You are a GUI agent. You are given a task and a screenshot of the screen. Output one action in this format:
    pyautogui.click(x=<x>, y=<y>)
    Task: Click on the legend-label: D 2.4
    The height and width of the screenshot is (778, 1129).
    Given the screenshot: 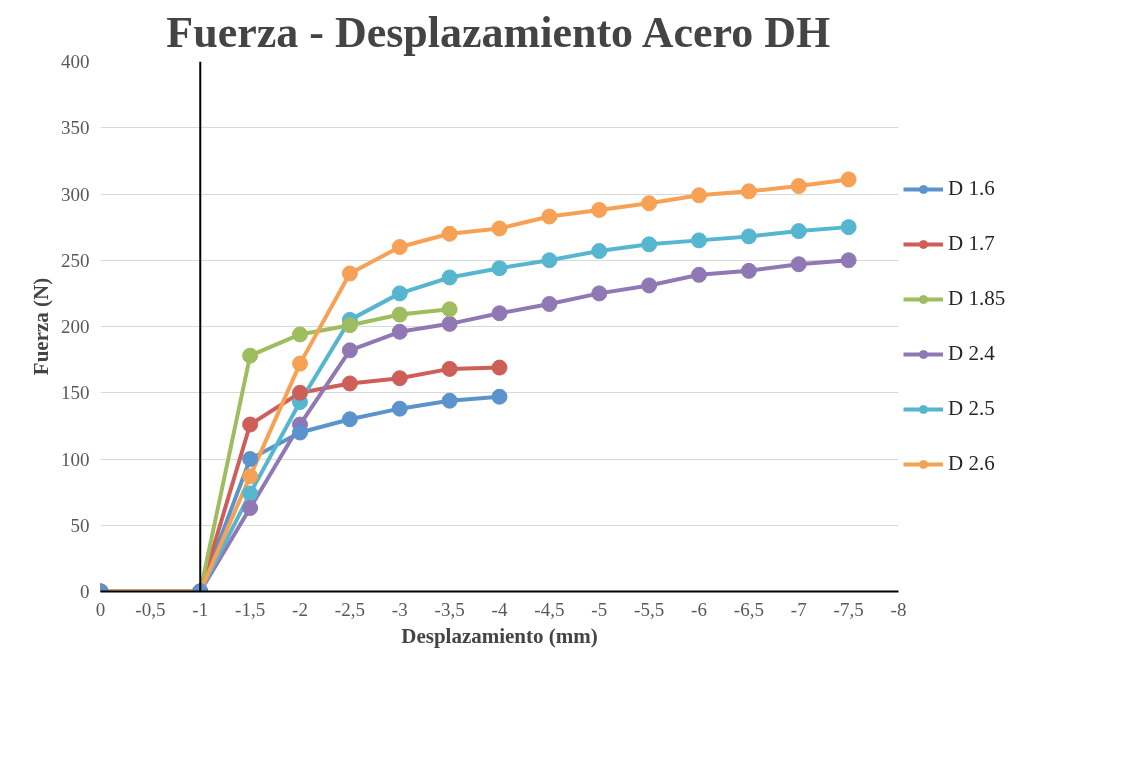 What is the action you would take?
    pyautogui.click(x=971, y=353)
    